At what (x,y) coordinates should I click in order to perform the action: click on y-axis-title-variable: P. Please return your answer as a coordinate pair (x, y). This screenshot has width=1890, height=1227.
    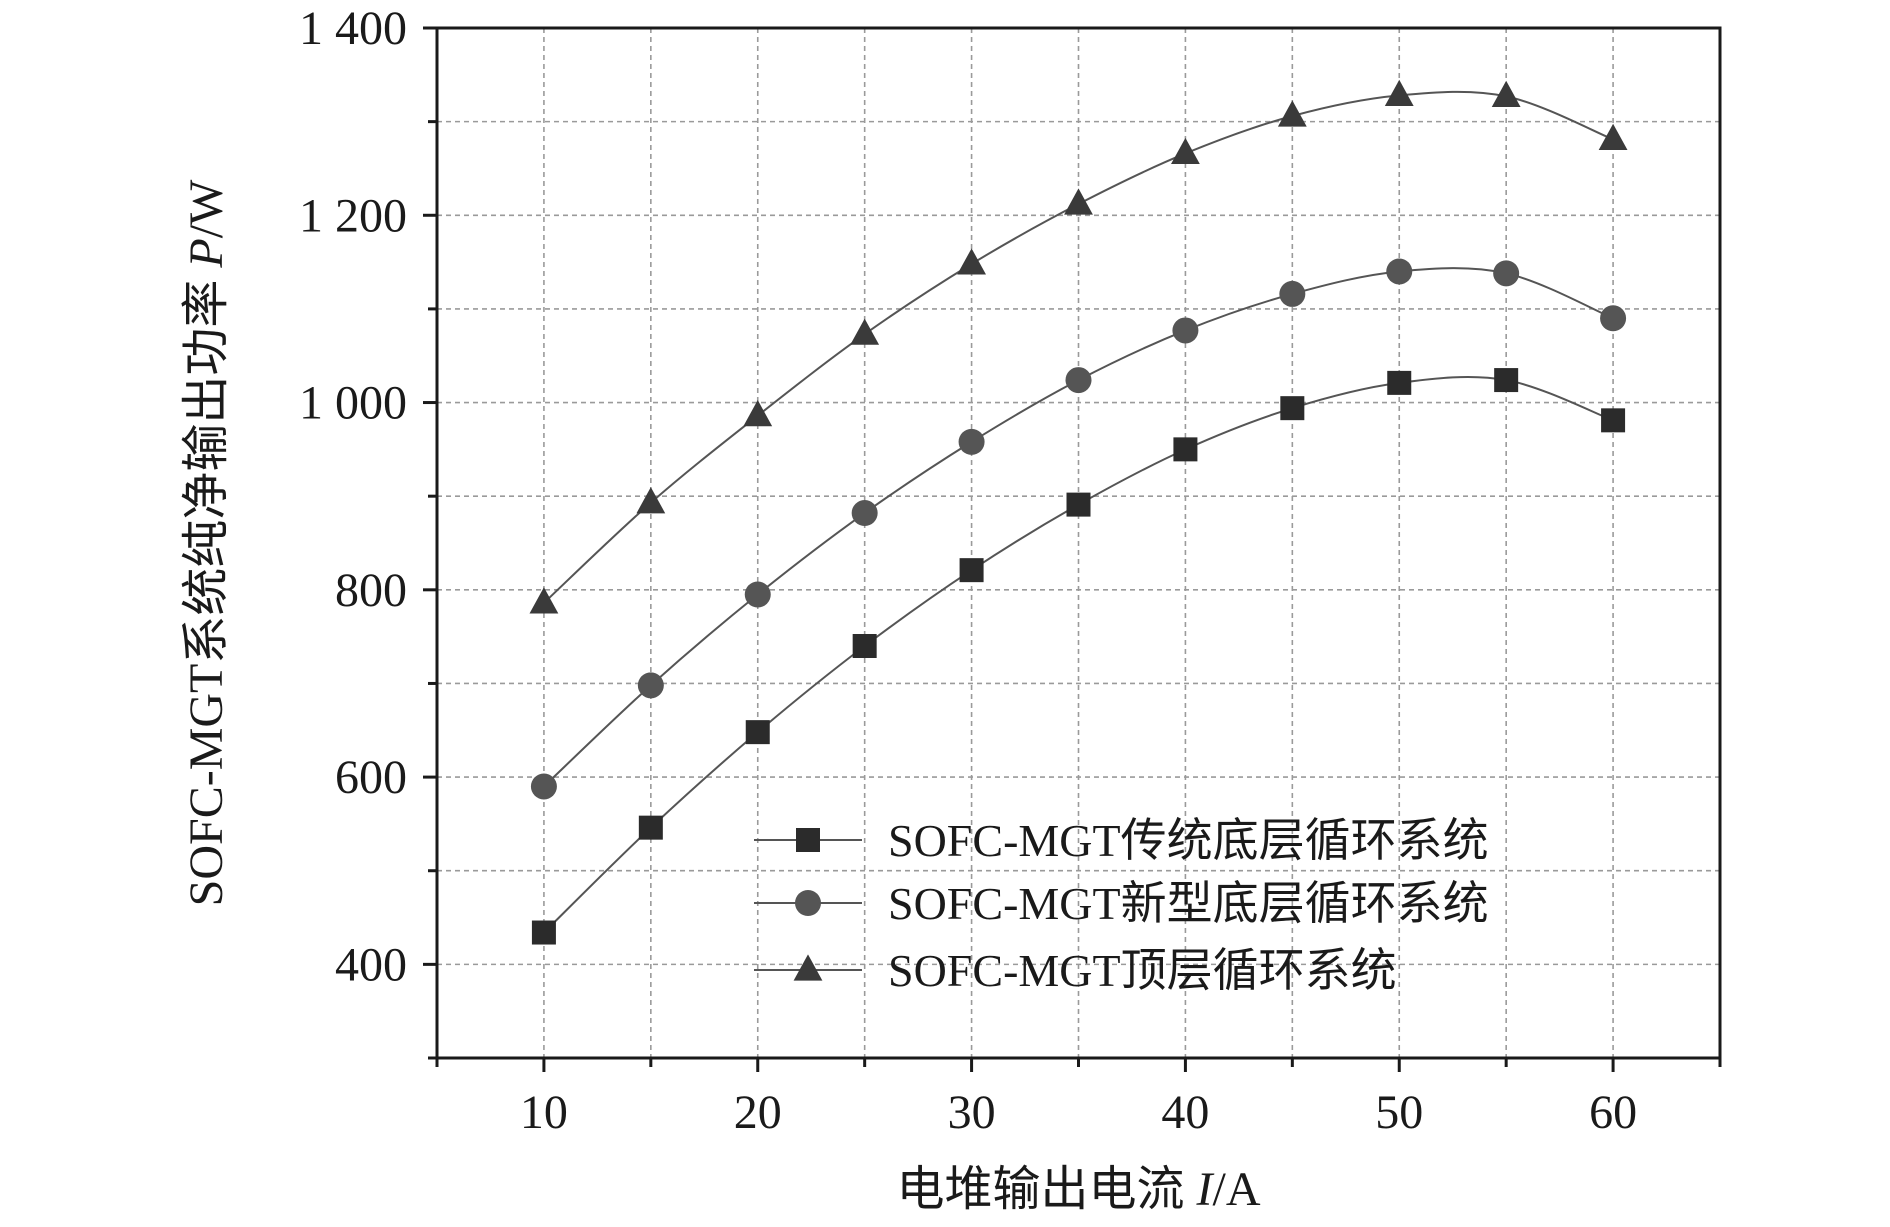
    Looking at the image, I should click on (206, 253).